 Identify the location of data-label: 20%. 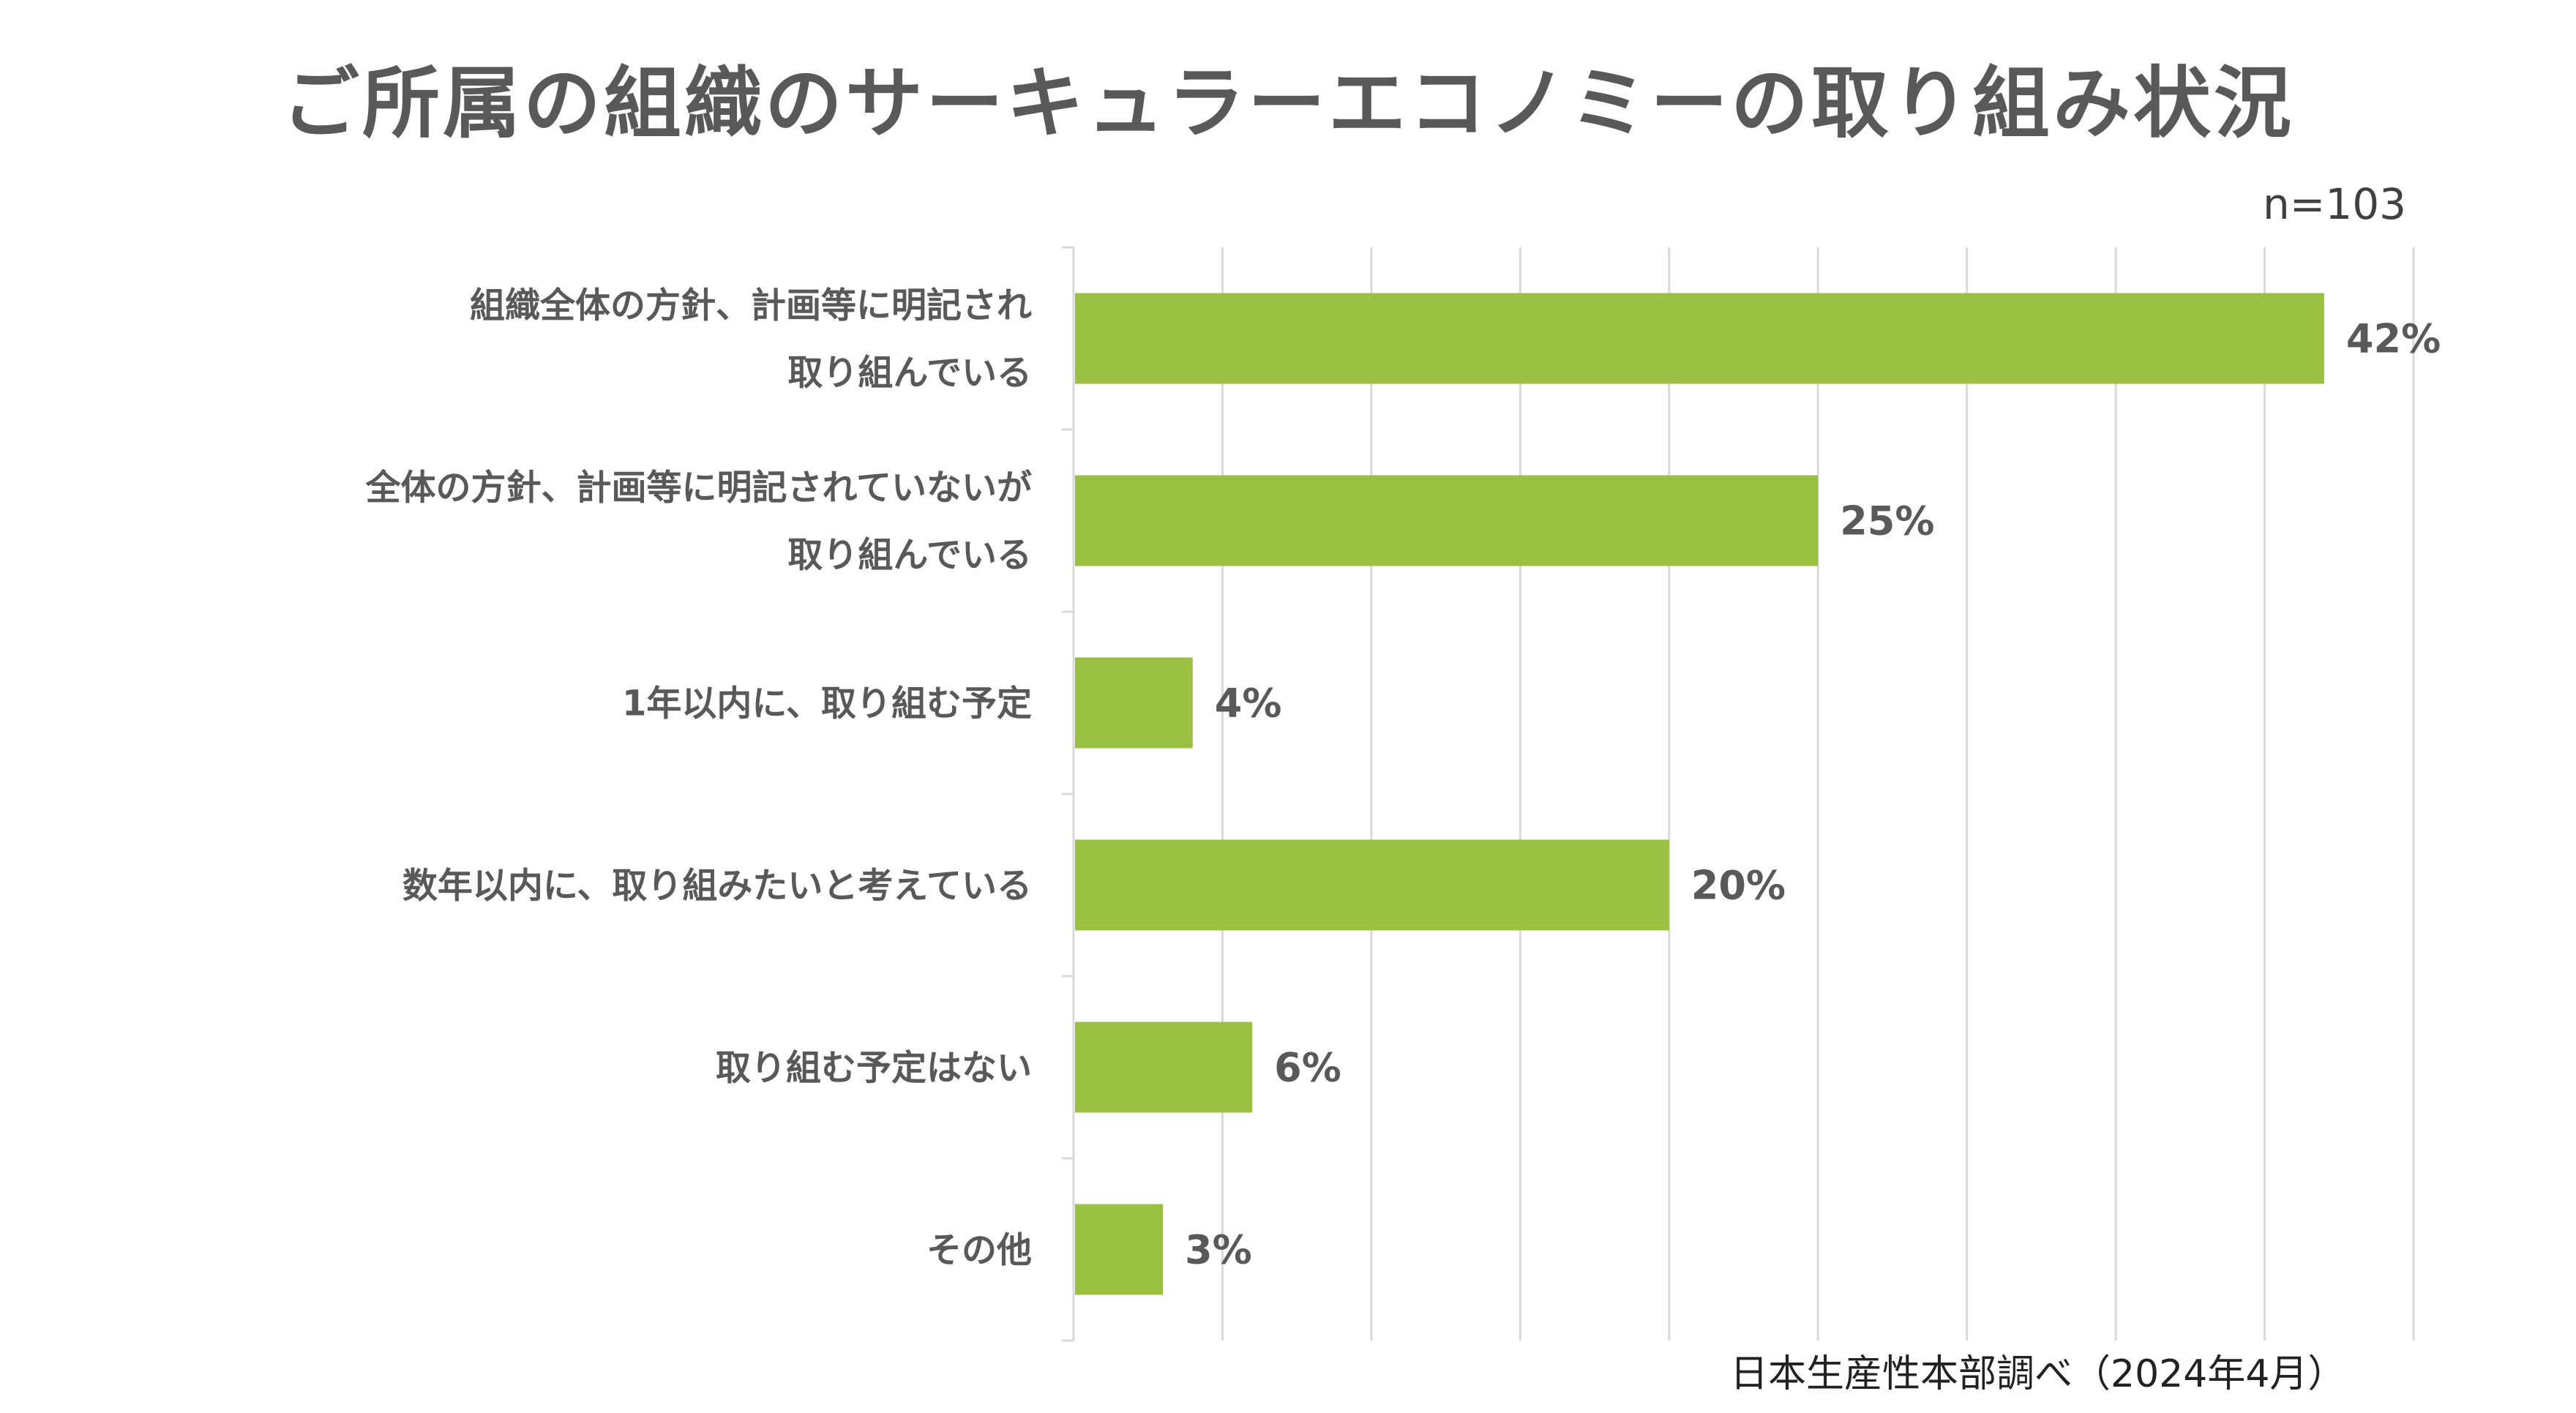
(1738, 886).